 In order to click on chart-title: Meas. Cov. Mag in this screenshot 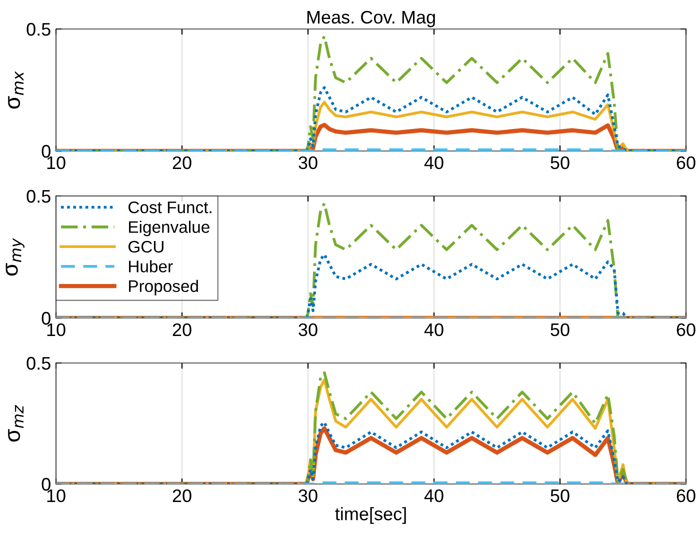, I will do `click(371, 19)`.